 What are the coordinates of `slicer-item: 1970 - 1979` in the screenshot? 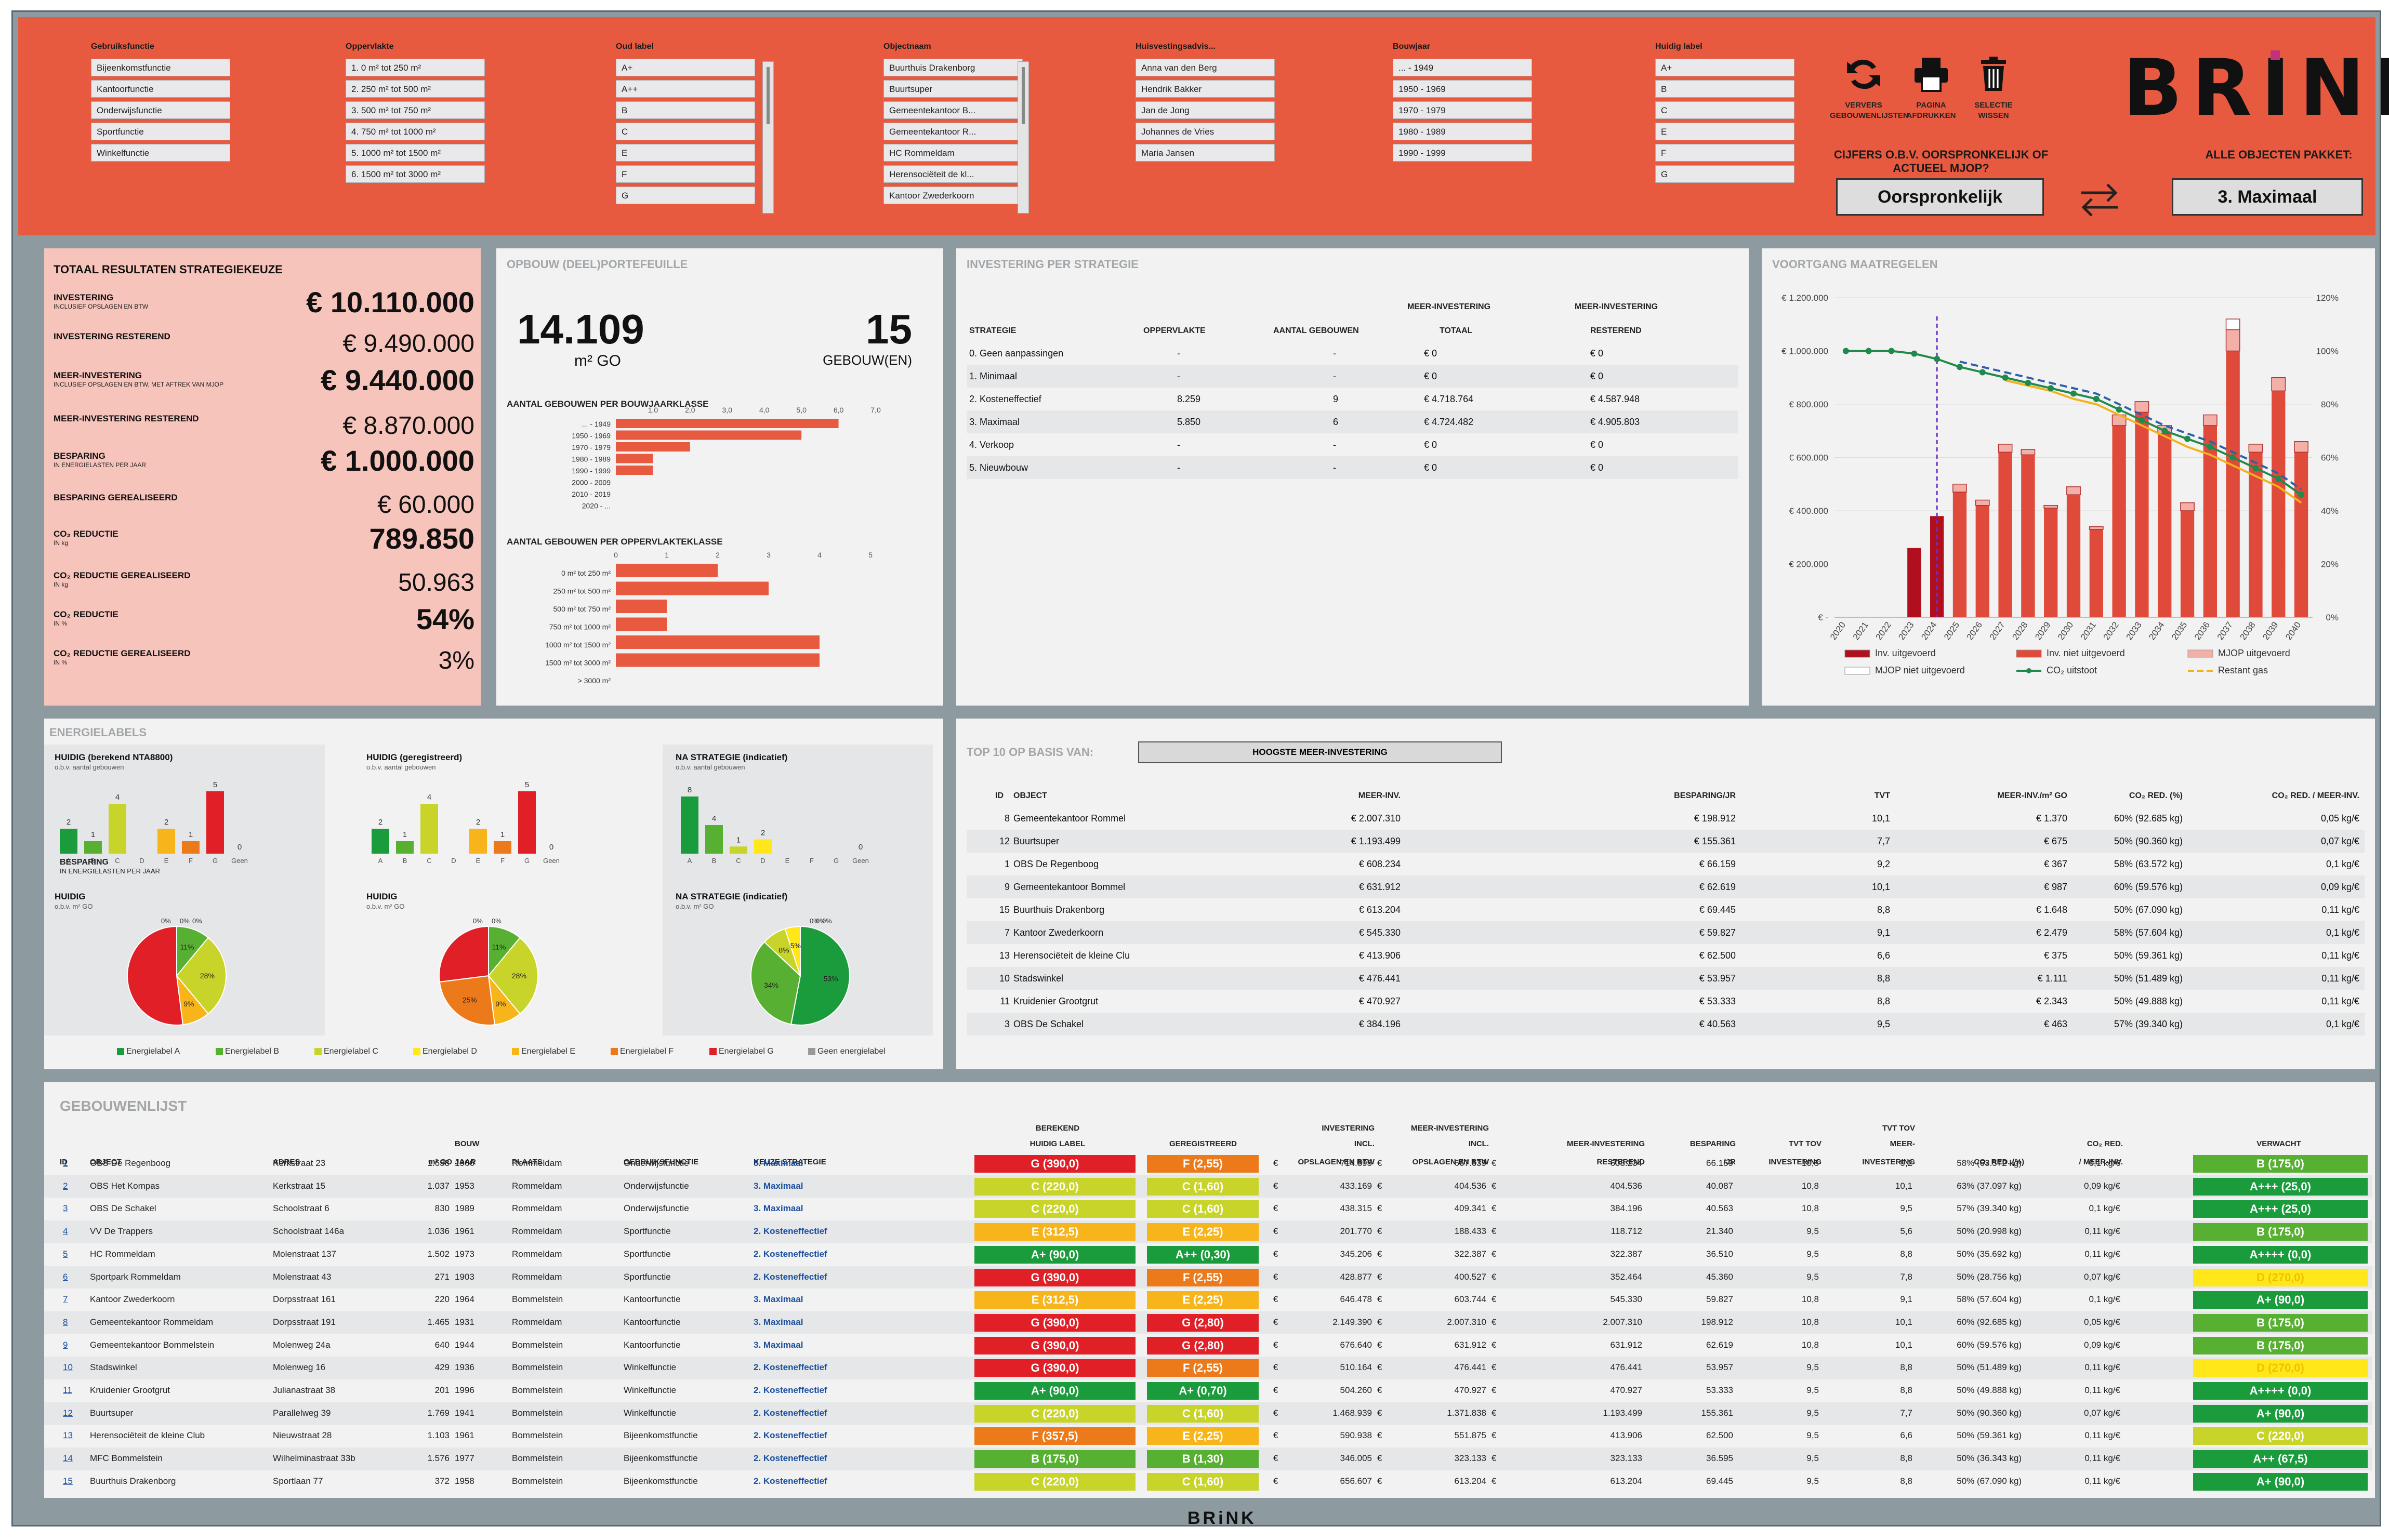 It's located at (1462, 110).